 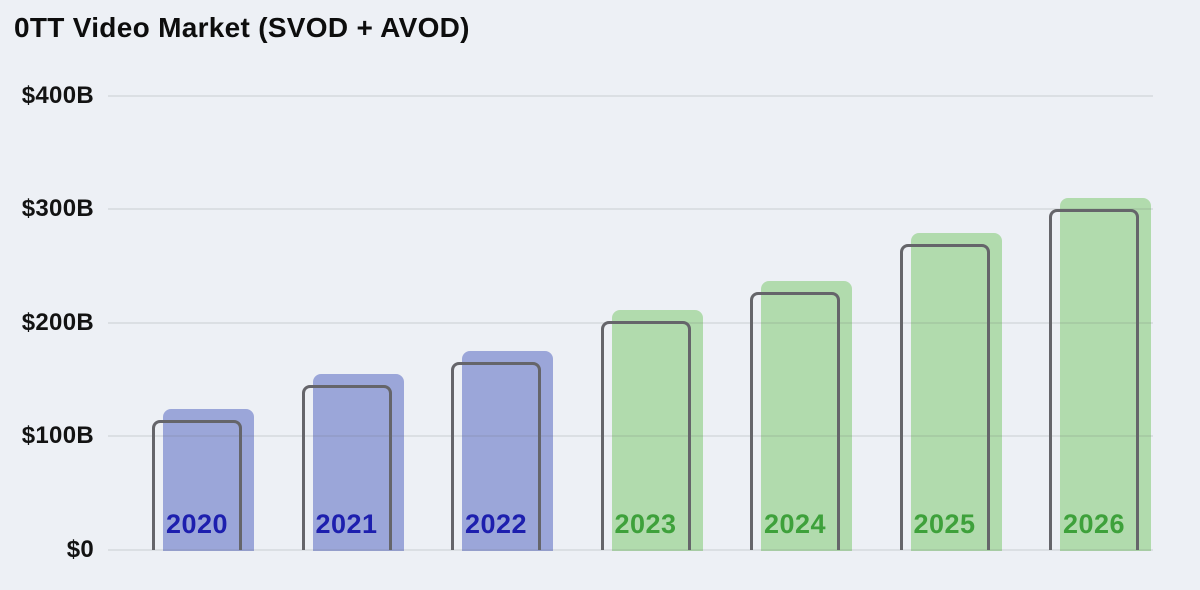 I want to click on year-label-2020: 2020, so click(x=197, y=524).